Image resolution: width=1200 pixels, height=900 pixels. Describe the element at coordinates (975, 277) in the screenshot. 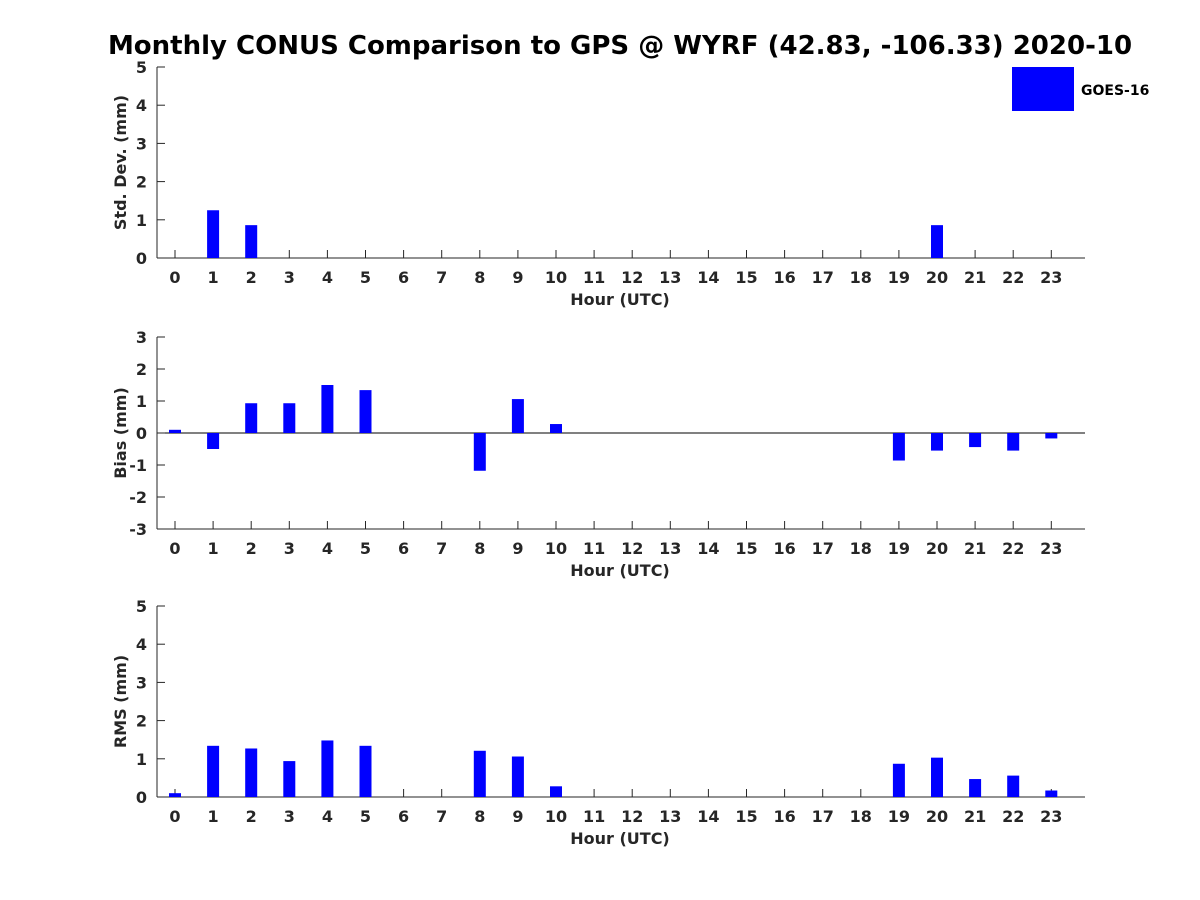

I see `x-tick-label: 21` at that location.